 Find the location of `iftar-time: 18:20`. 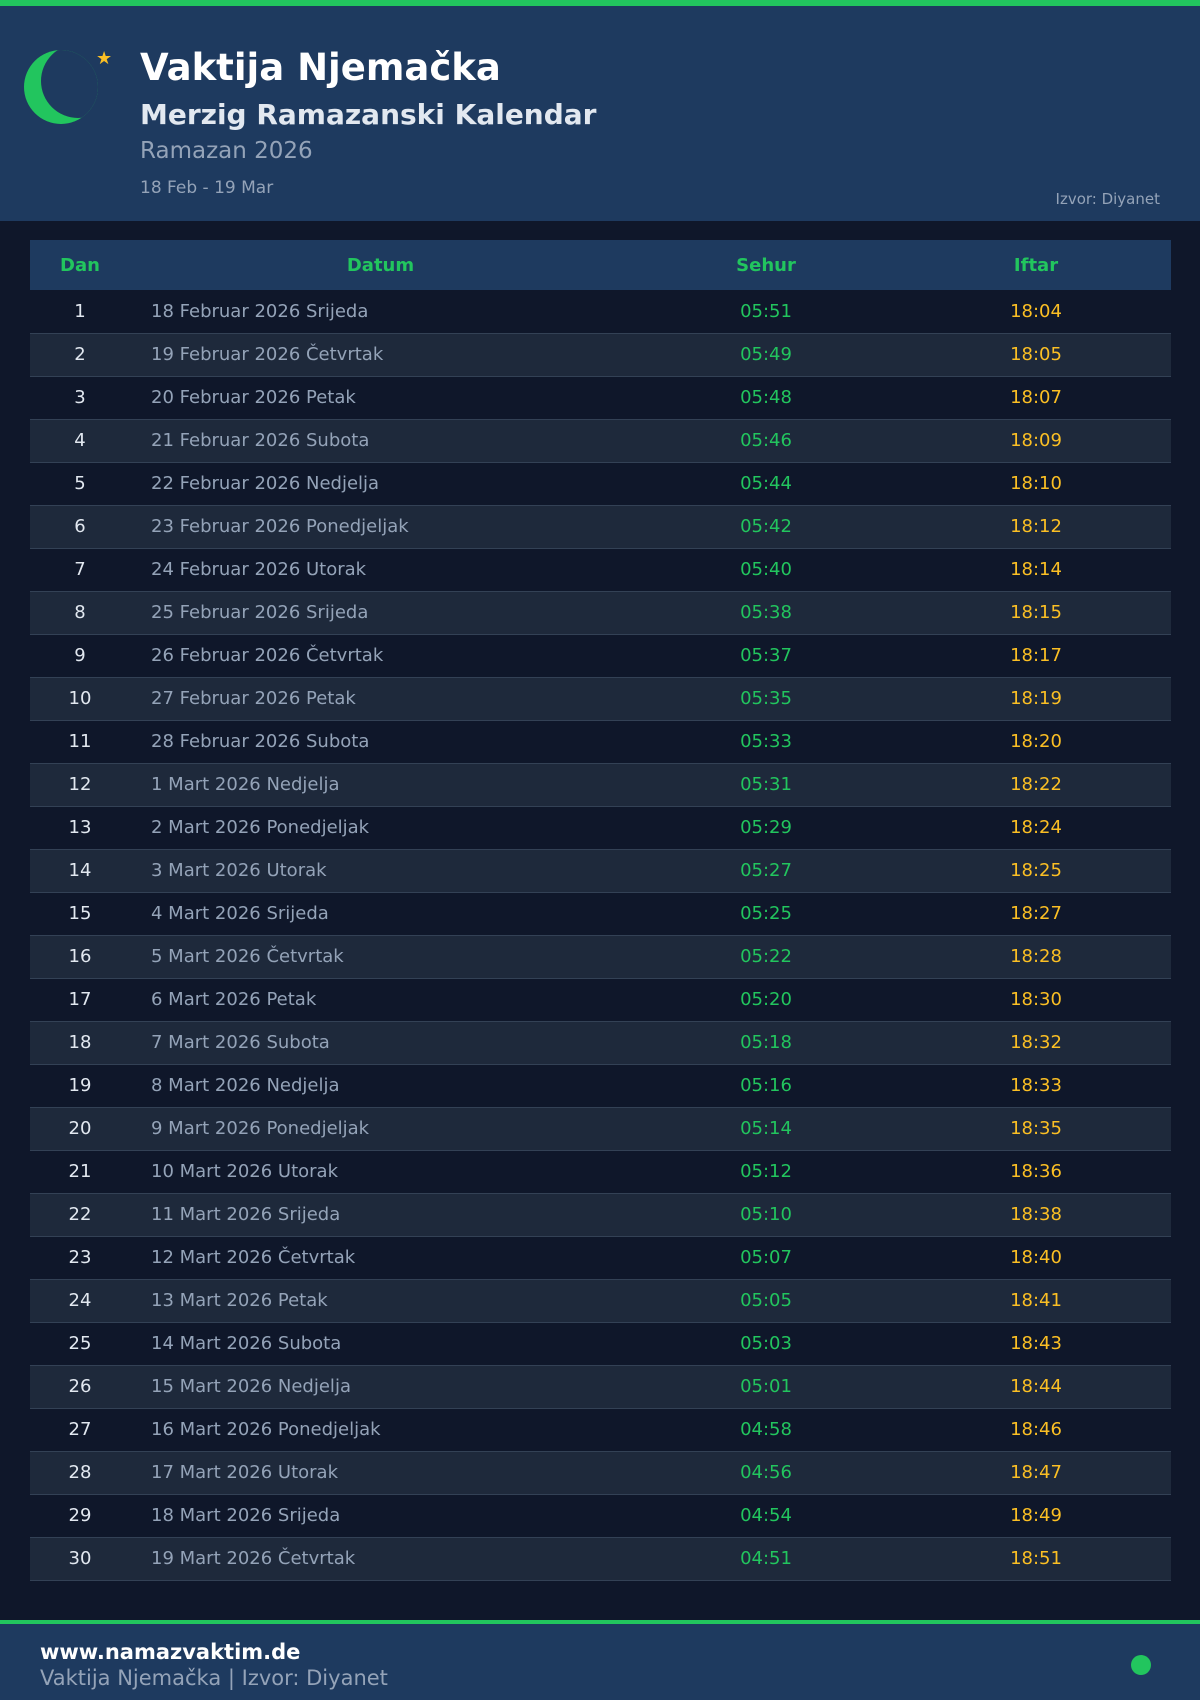

iftar-time: 18:20 is located at coordinates (1036, 742).